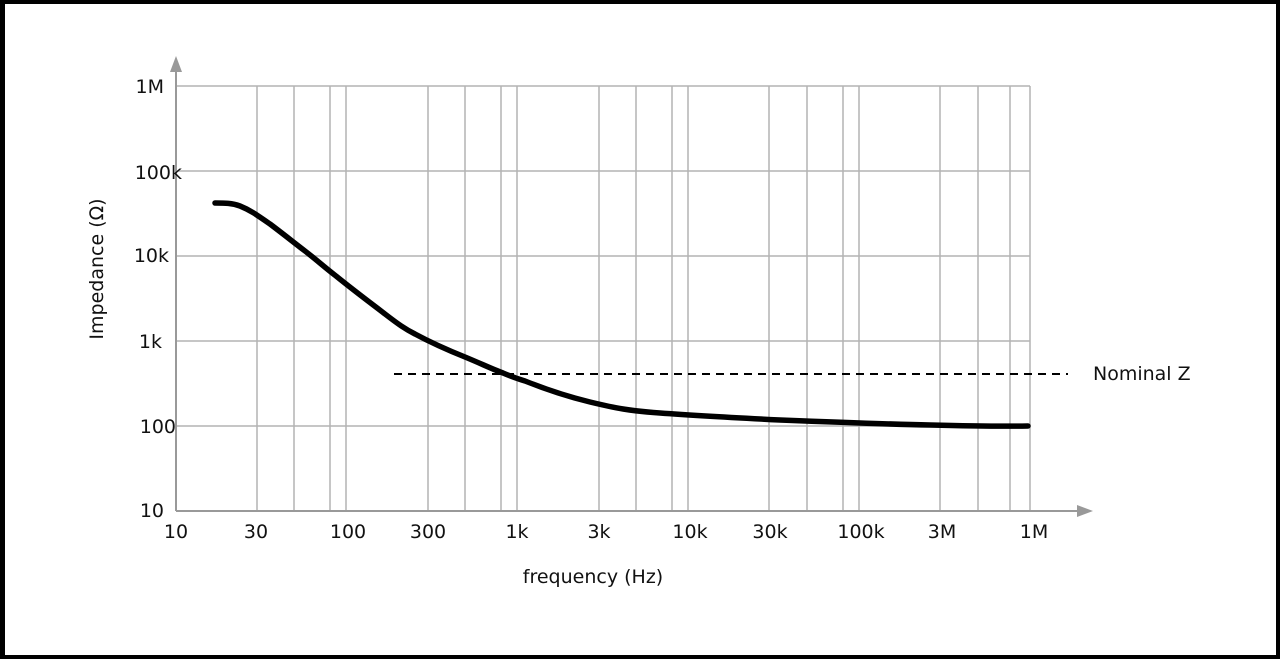 Image resolution: width=1280 pixels, height=659 pixels. Describe the element at coordinates (158, 427) in the screenshot. I see `y-tick-label: 100` at that location.